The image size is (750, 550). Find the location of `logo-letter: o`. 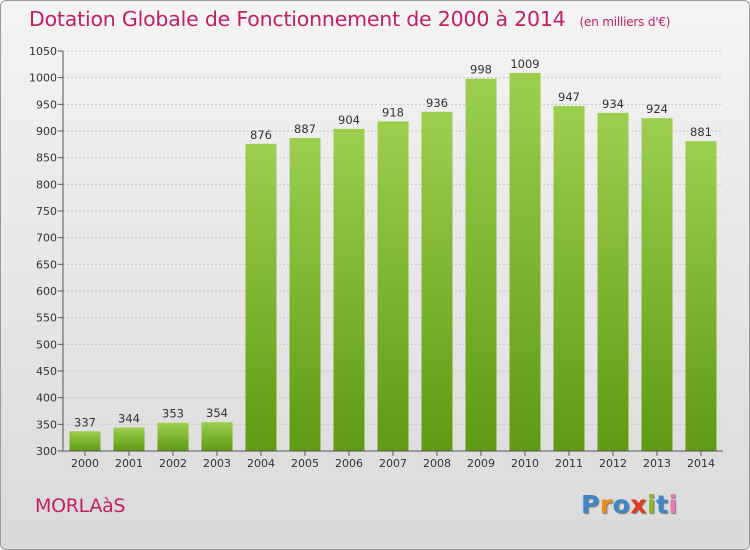

logo-letter: o is located at coordinates (621, 504).